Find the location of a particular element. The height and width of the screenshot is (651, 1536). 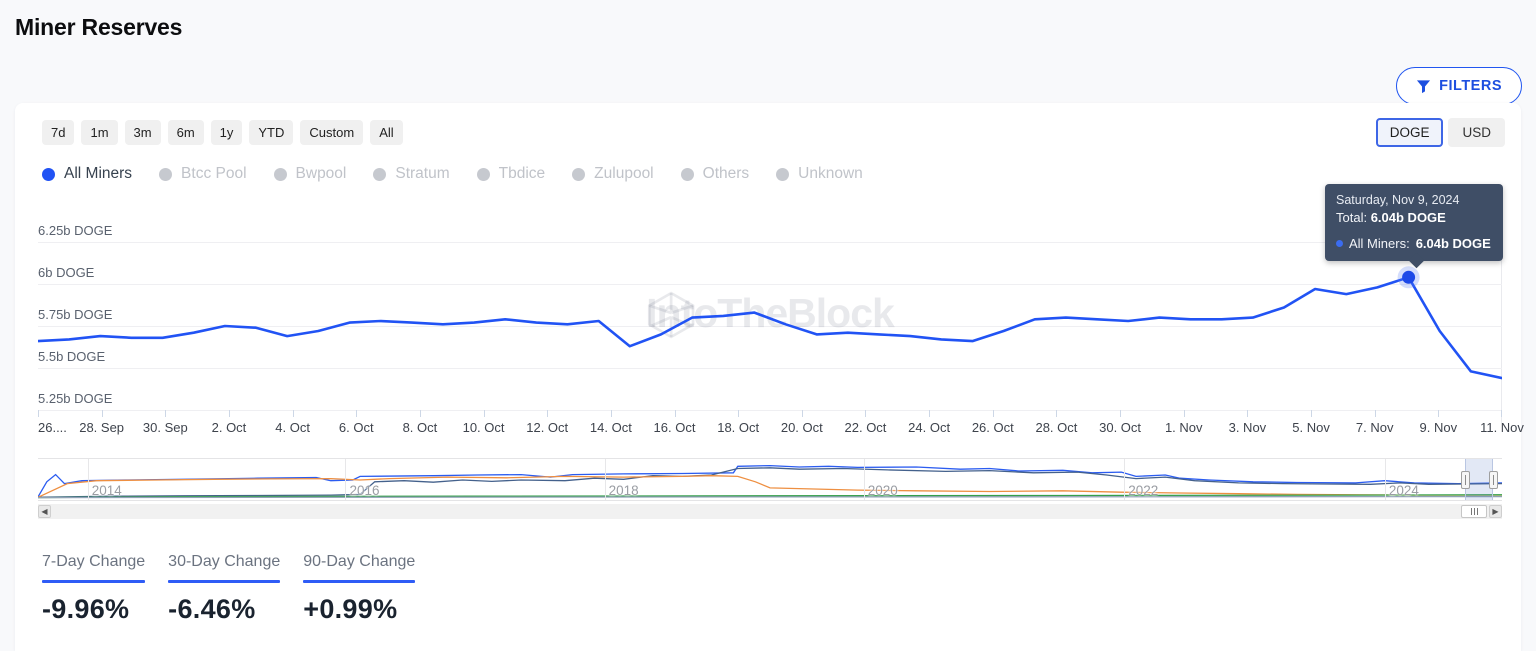

x-axis-label: 7. Nov is located at coordinates (1374, 427).